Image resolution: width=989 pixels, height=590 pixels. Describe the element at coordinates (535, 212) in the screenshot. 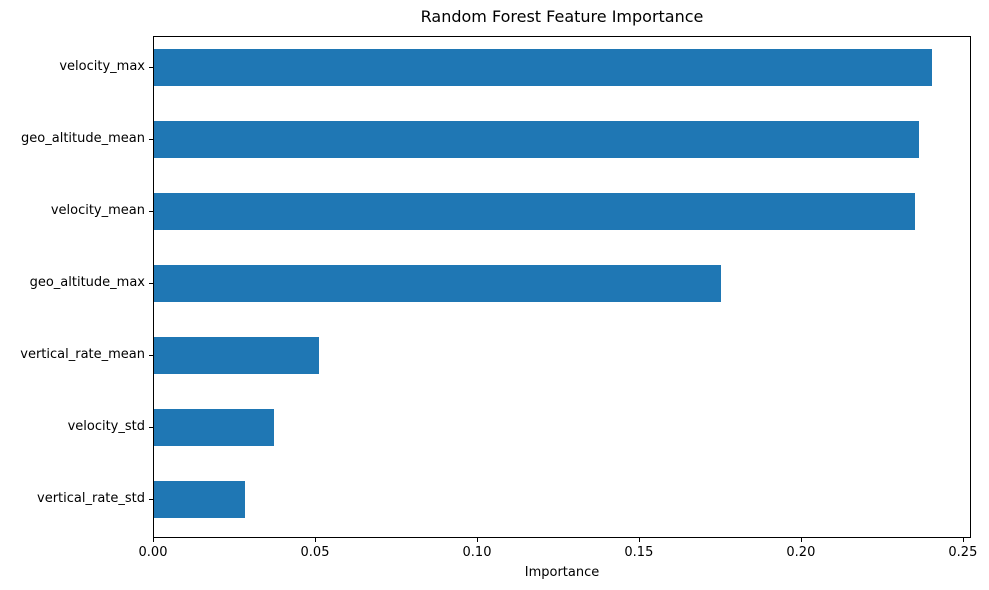

I see `bar-velocity_mean` at that location.